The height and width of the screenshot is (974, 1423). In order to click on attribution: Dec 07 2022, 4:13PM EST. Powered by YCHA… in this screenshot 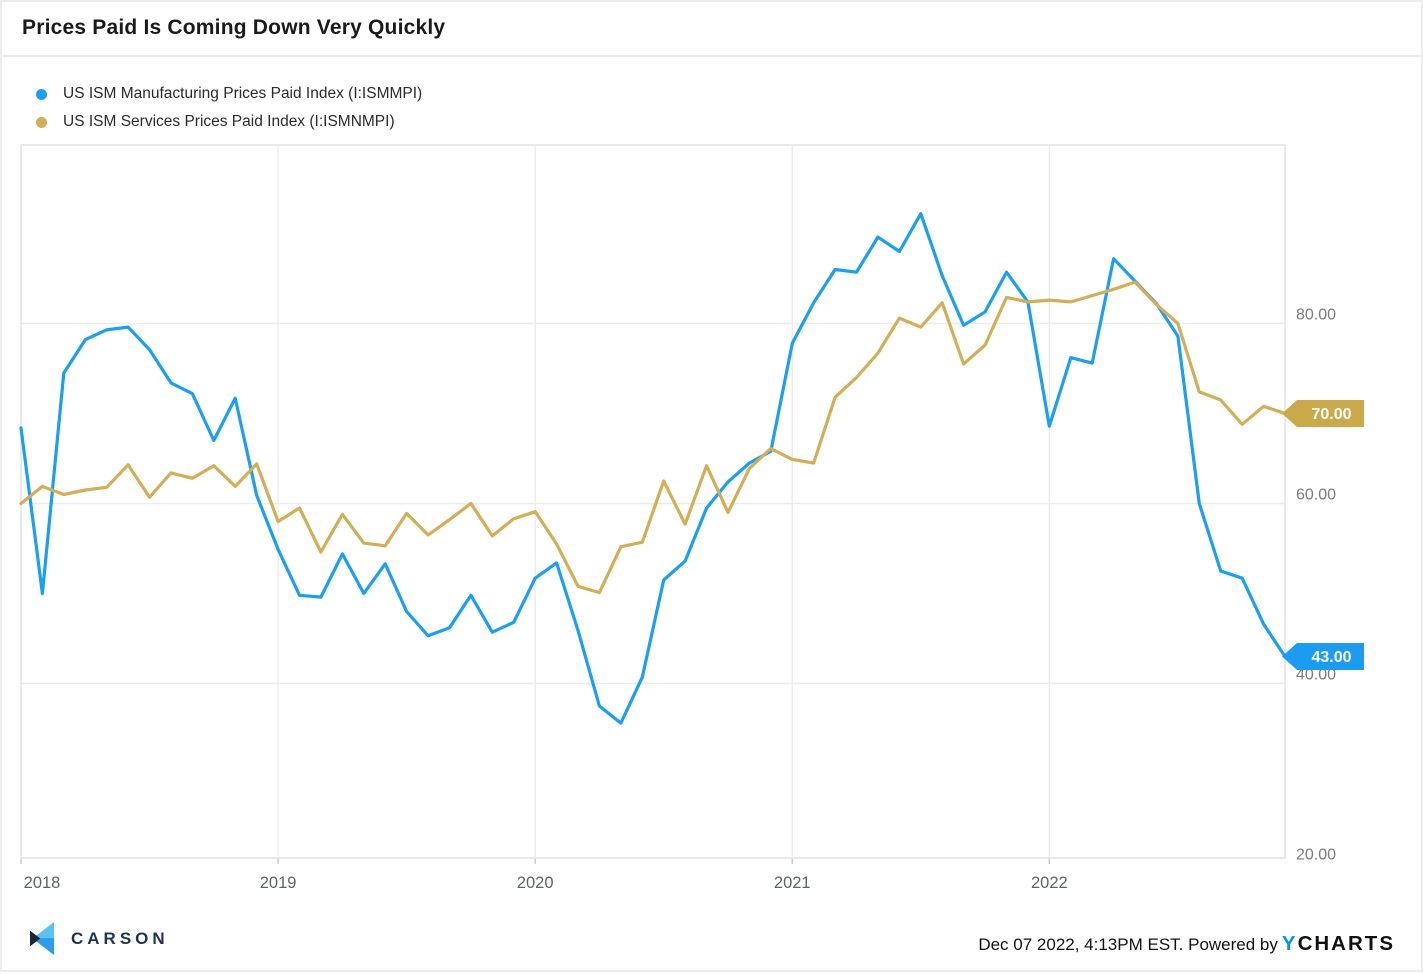, I will do `click(1186, 944)`.